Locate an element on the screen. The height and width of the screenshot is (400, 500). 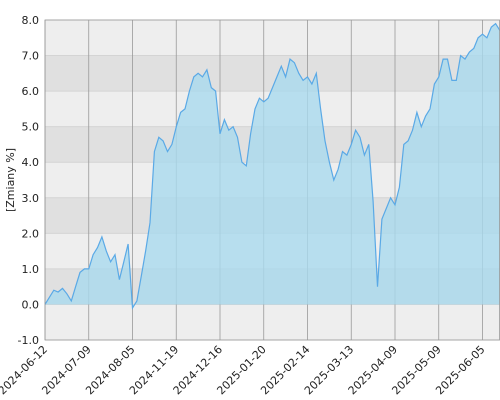
y-tick-label: 7.0 is located at coordinates (31, 56).